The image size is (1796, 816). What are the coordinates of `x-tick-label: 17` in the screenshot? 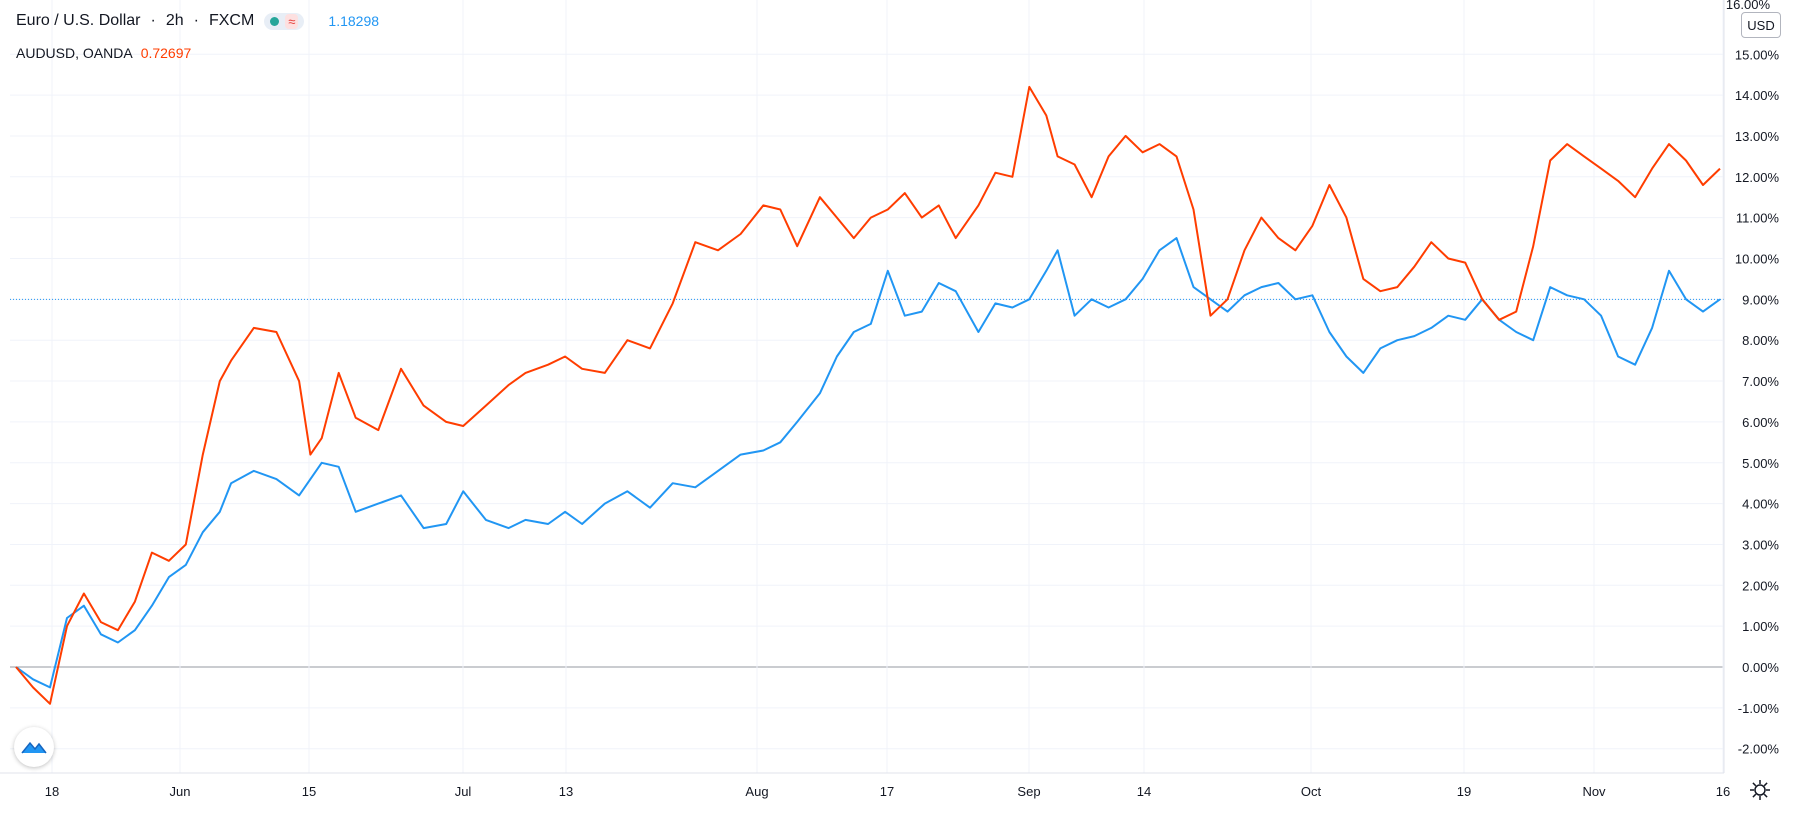 It's located at (887, 791).